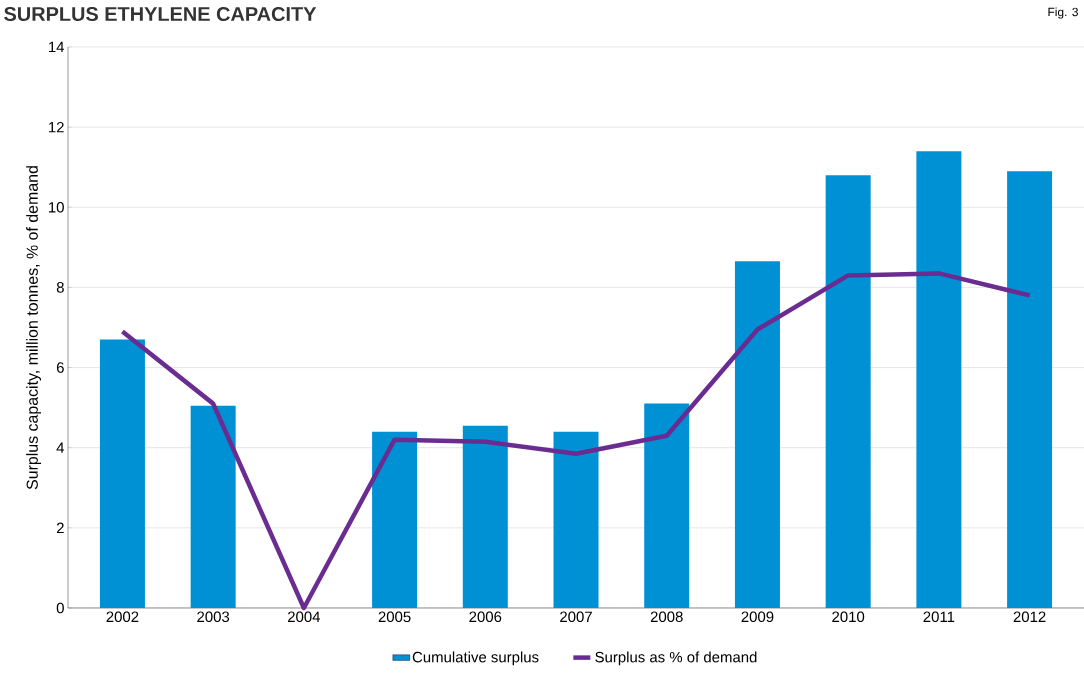 The height and width of the screenshot is (673, 1084). I want to click on y-tick-label: 14, so click(57, 47).